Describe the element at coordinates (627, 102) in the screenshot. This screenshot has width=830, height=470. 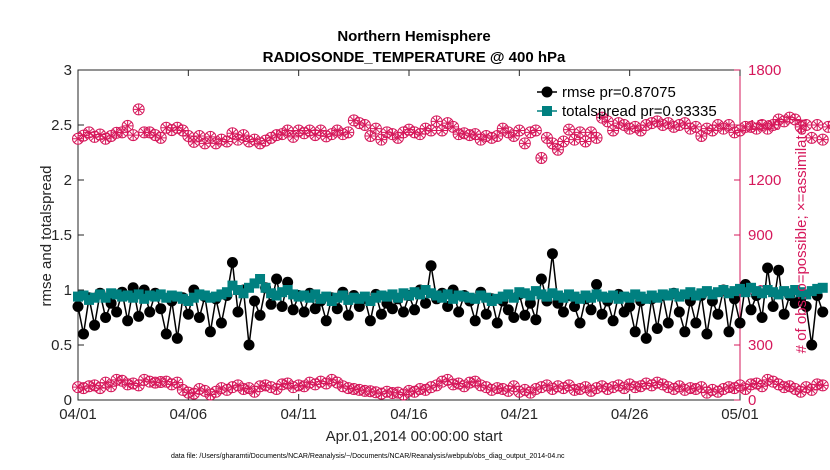
I see `legend: rmse pr=0.87075 totalspread pr=0.93335` at that location.